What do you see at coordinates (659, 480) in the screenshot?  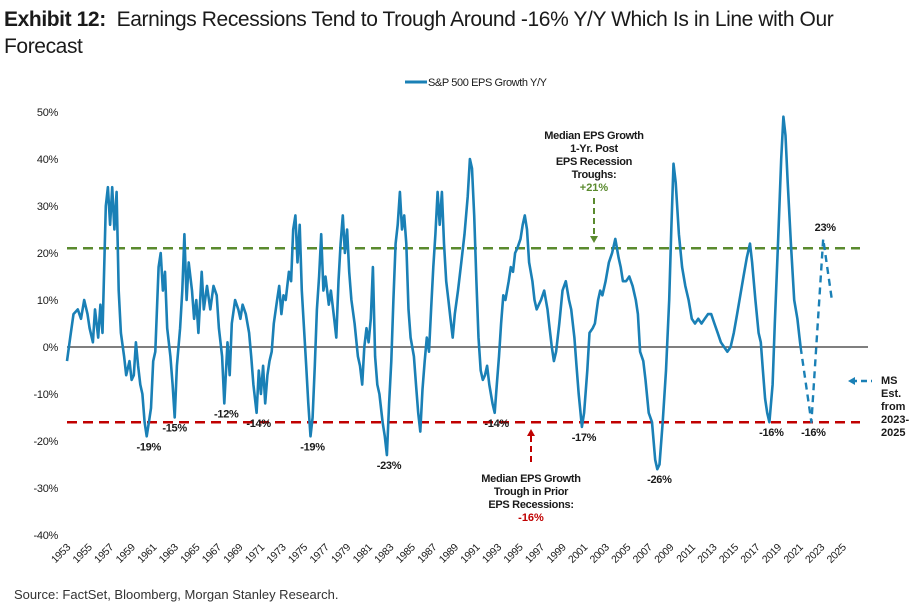 I see `trough-label: -26%` at bounding box center [659, 480].